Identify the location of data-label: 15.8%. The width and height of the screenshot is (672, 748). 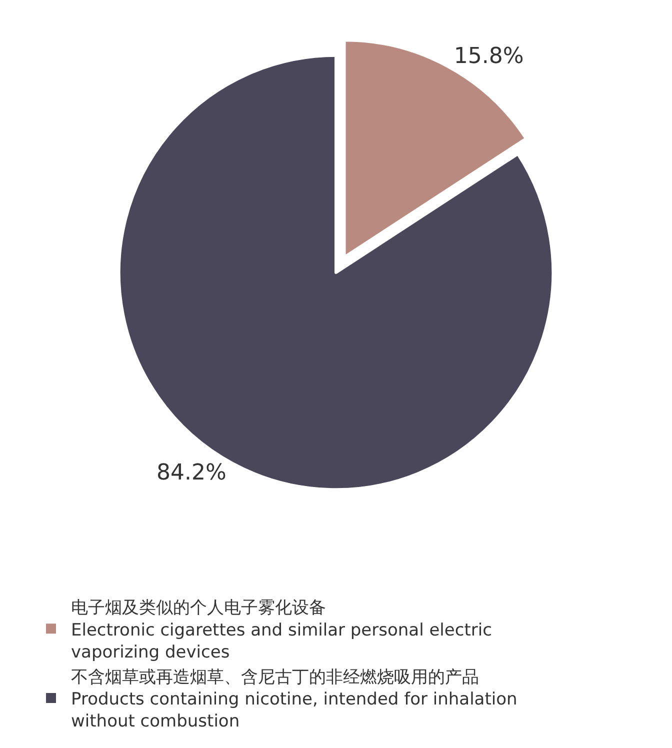
(489, 57).